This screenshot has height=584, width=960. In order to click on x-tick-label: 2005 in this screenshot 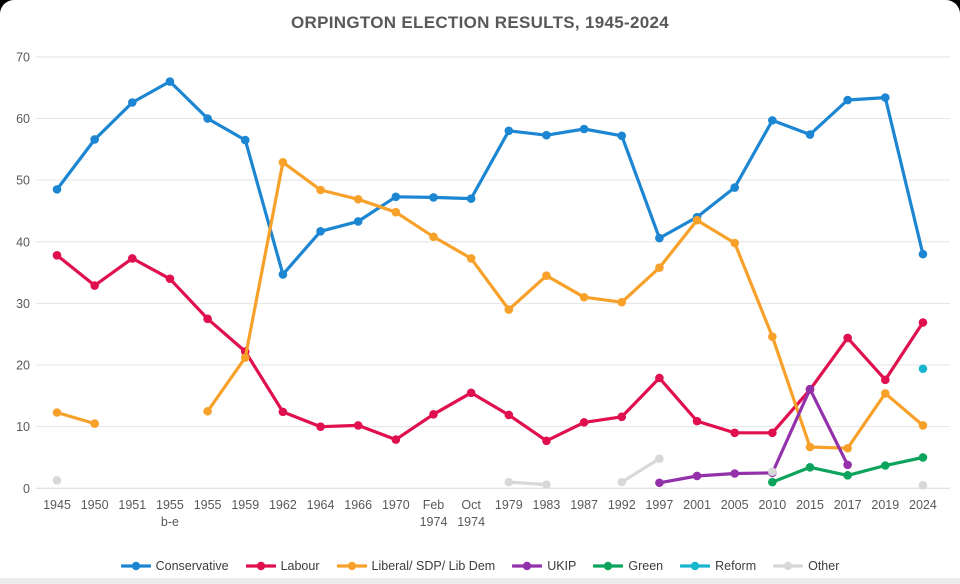, I will do `click(735, 505)`.